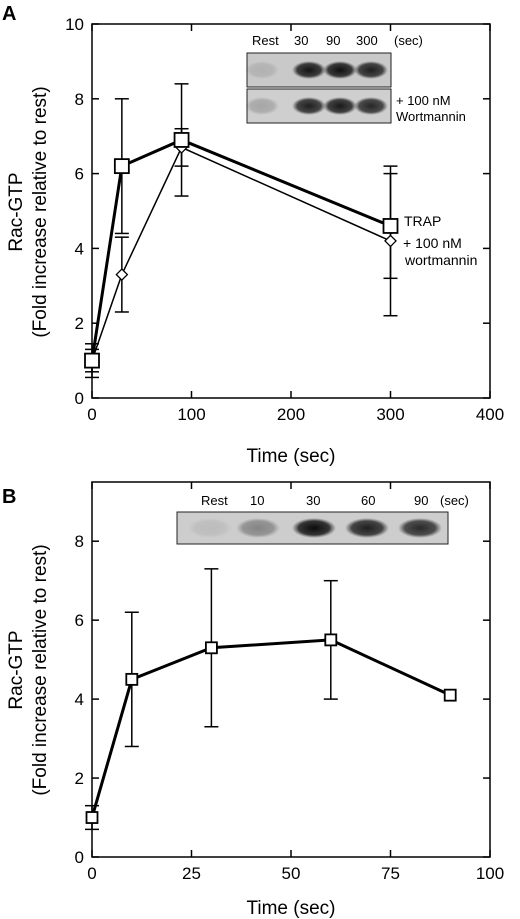 Image resolution: width=520 pixels, height=919 pixels. I want to click on panel-a-ytick-label: 2, so click(79, 323).